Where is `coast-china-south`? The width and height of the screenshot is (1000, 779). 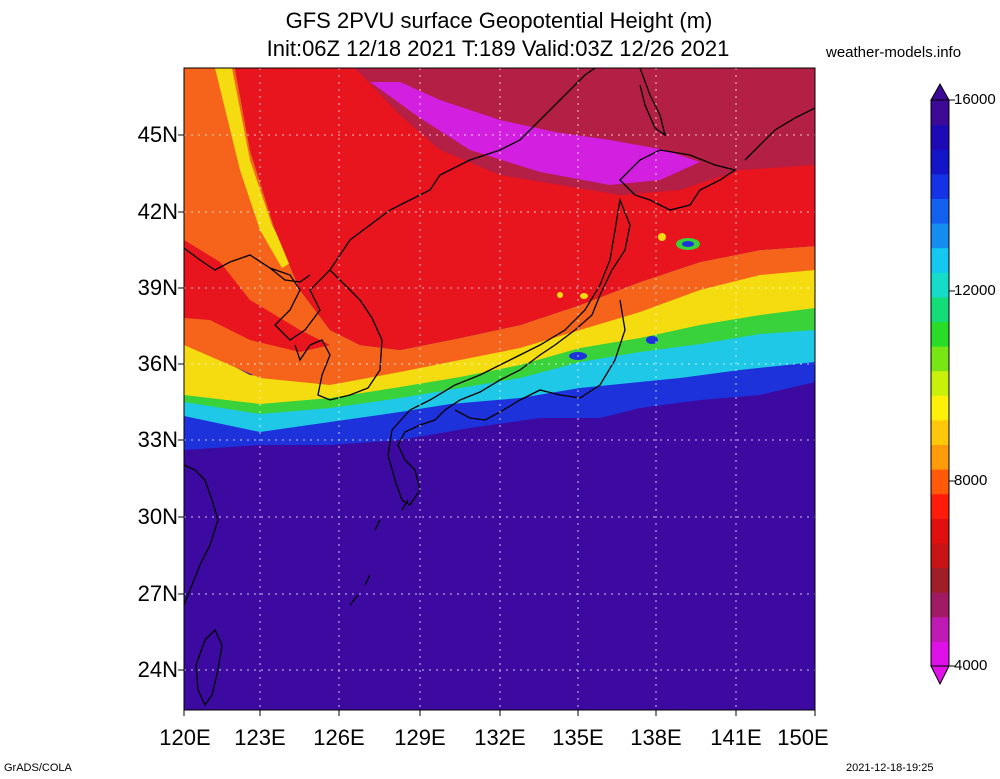 coast-china-south is located at coordinates (201, 535).